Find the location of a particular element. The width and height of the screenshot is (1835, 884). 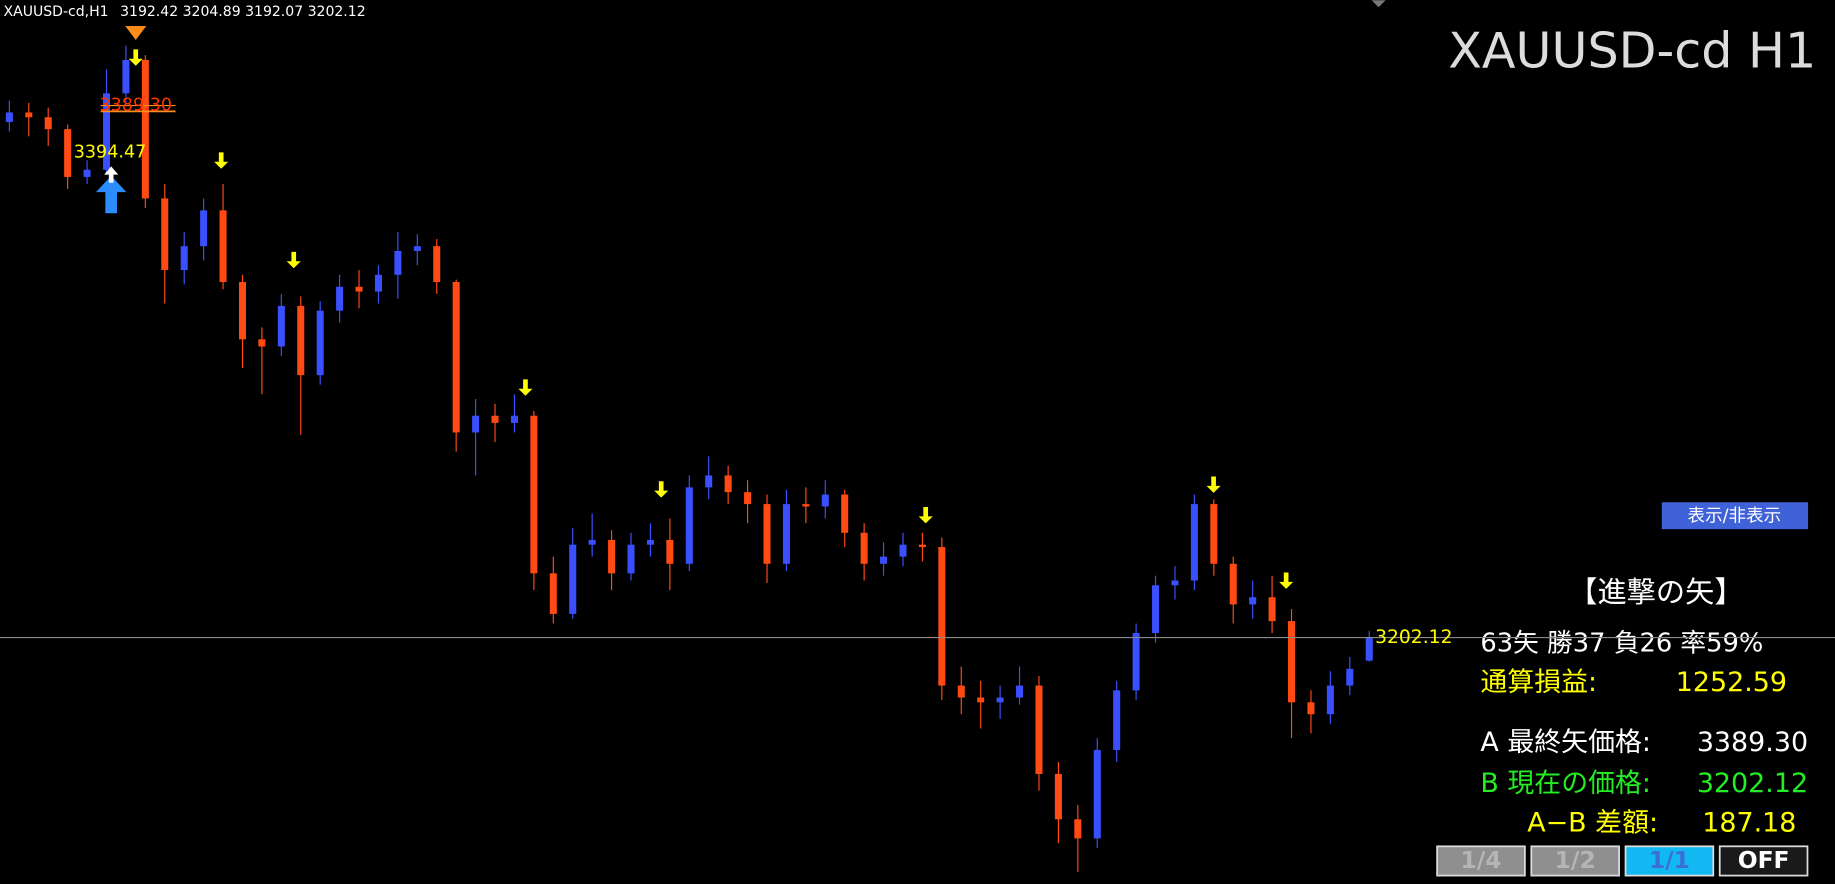

stats: 63矢 勝37 負26 率59% is located at coordinates (1621, 643).